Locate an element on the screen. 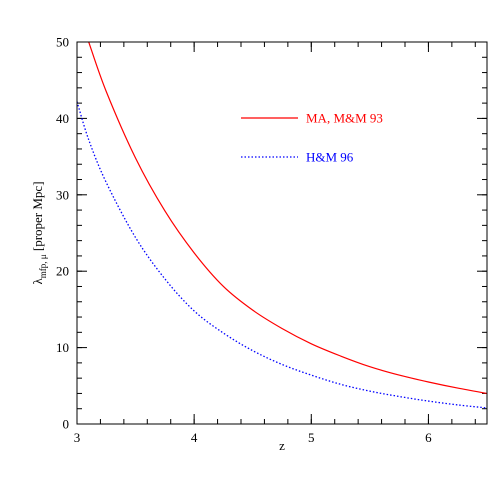 This screenshot has width=501, height=501. y-tick-label: 10 is located at coordinates (62, 347).